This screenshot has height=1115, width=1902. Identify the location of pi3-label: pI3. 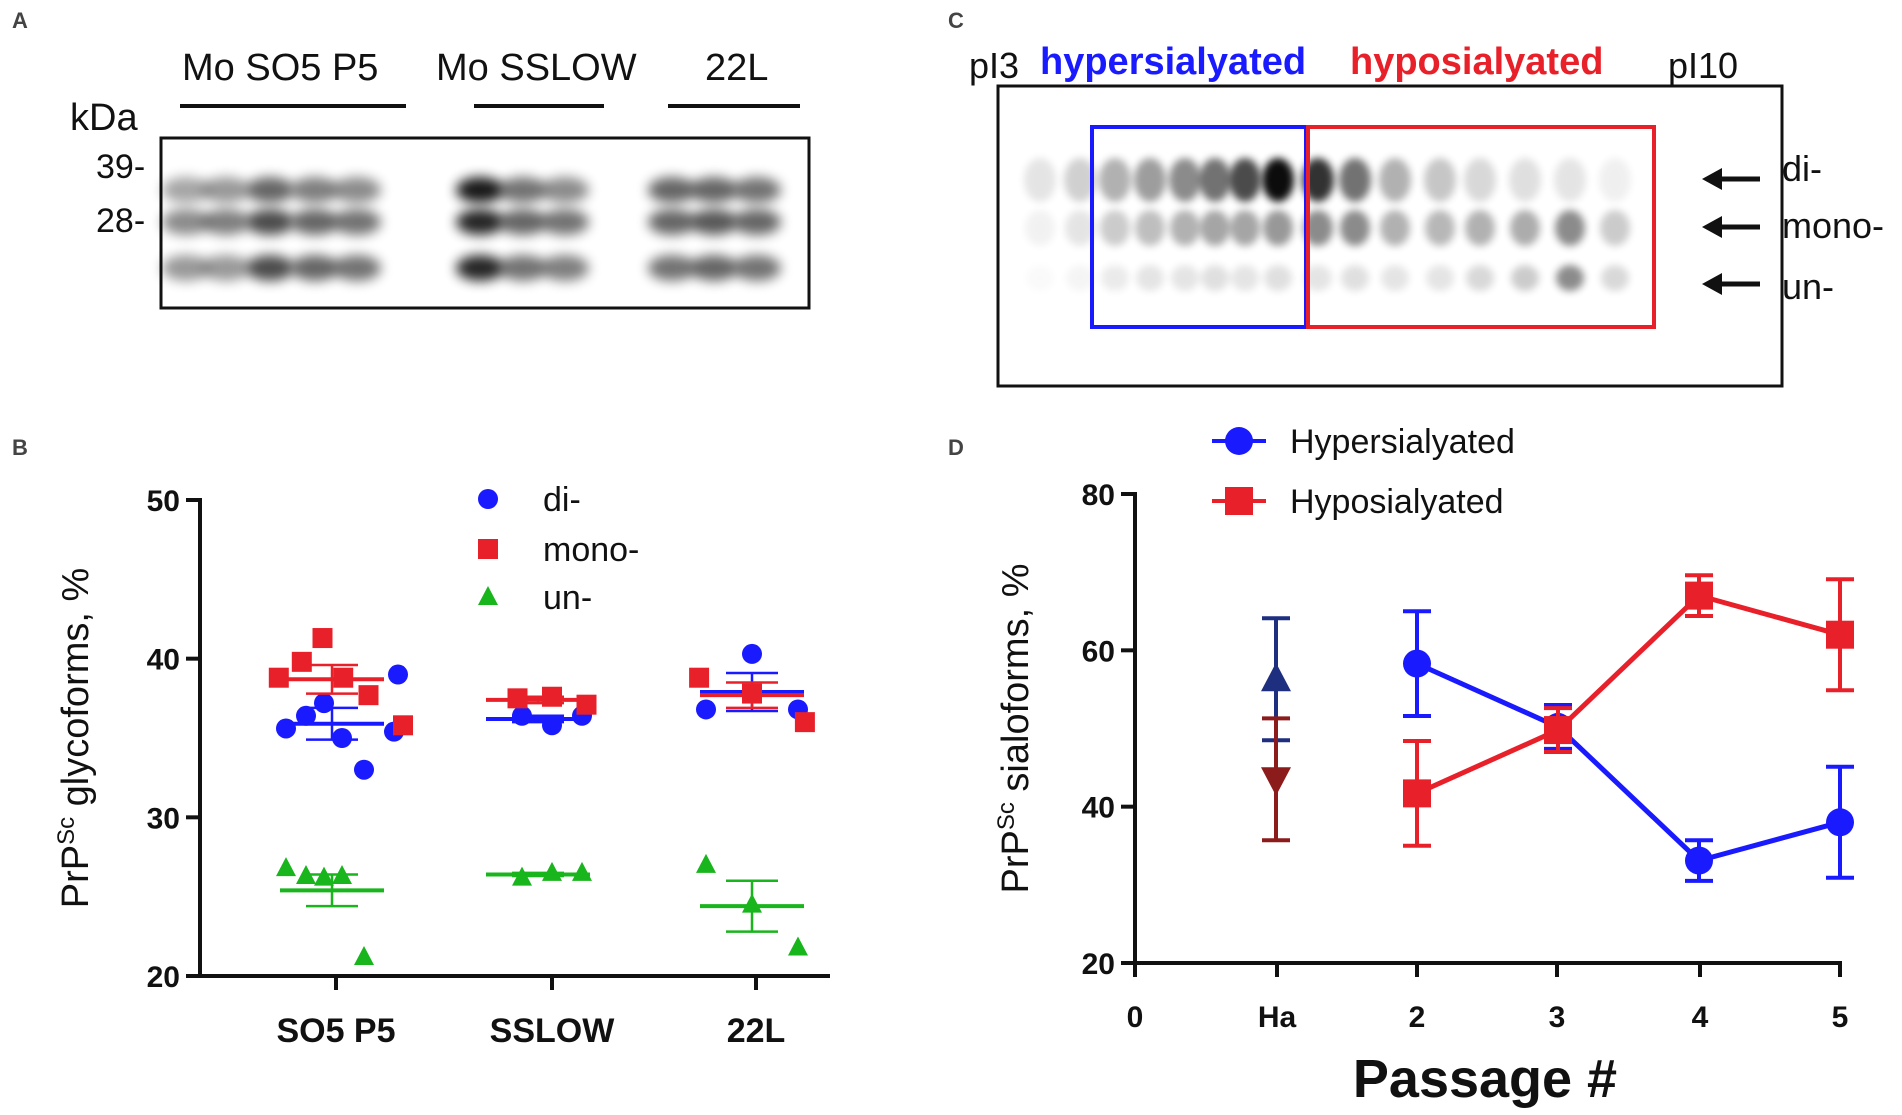
(994, 65).